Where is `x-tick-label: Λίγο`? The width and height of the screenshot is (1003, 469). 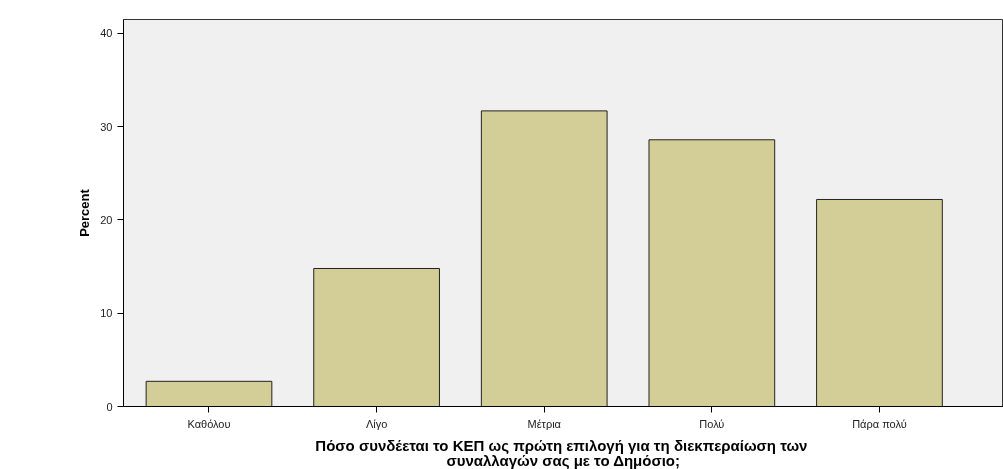 x-tick-label: Λίγο is located at coordinates (376, 423).